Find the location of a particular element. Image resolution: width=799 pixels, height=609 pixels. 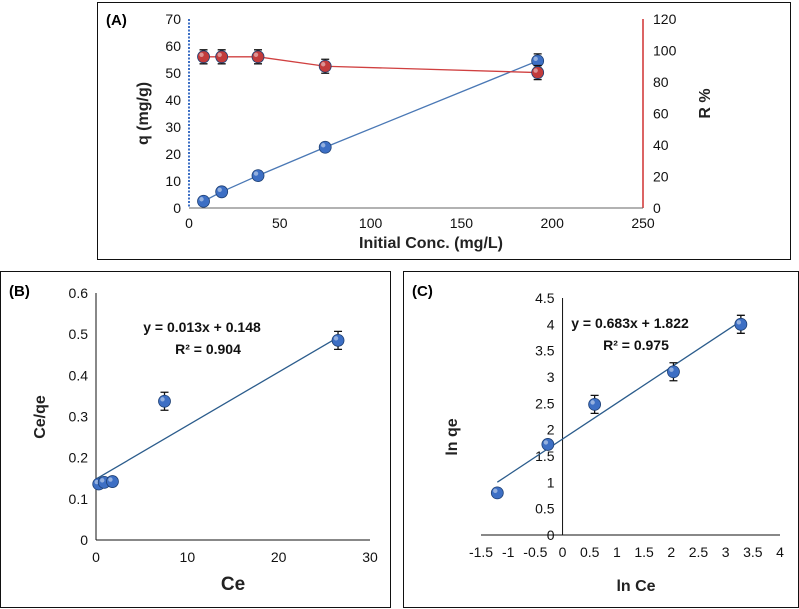

y-tick-label: 1 is located at coordinates (551, 482).